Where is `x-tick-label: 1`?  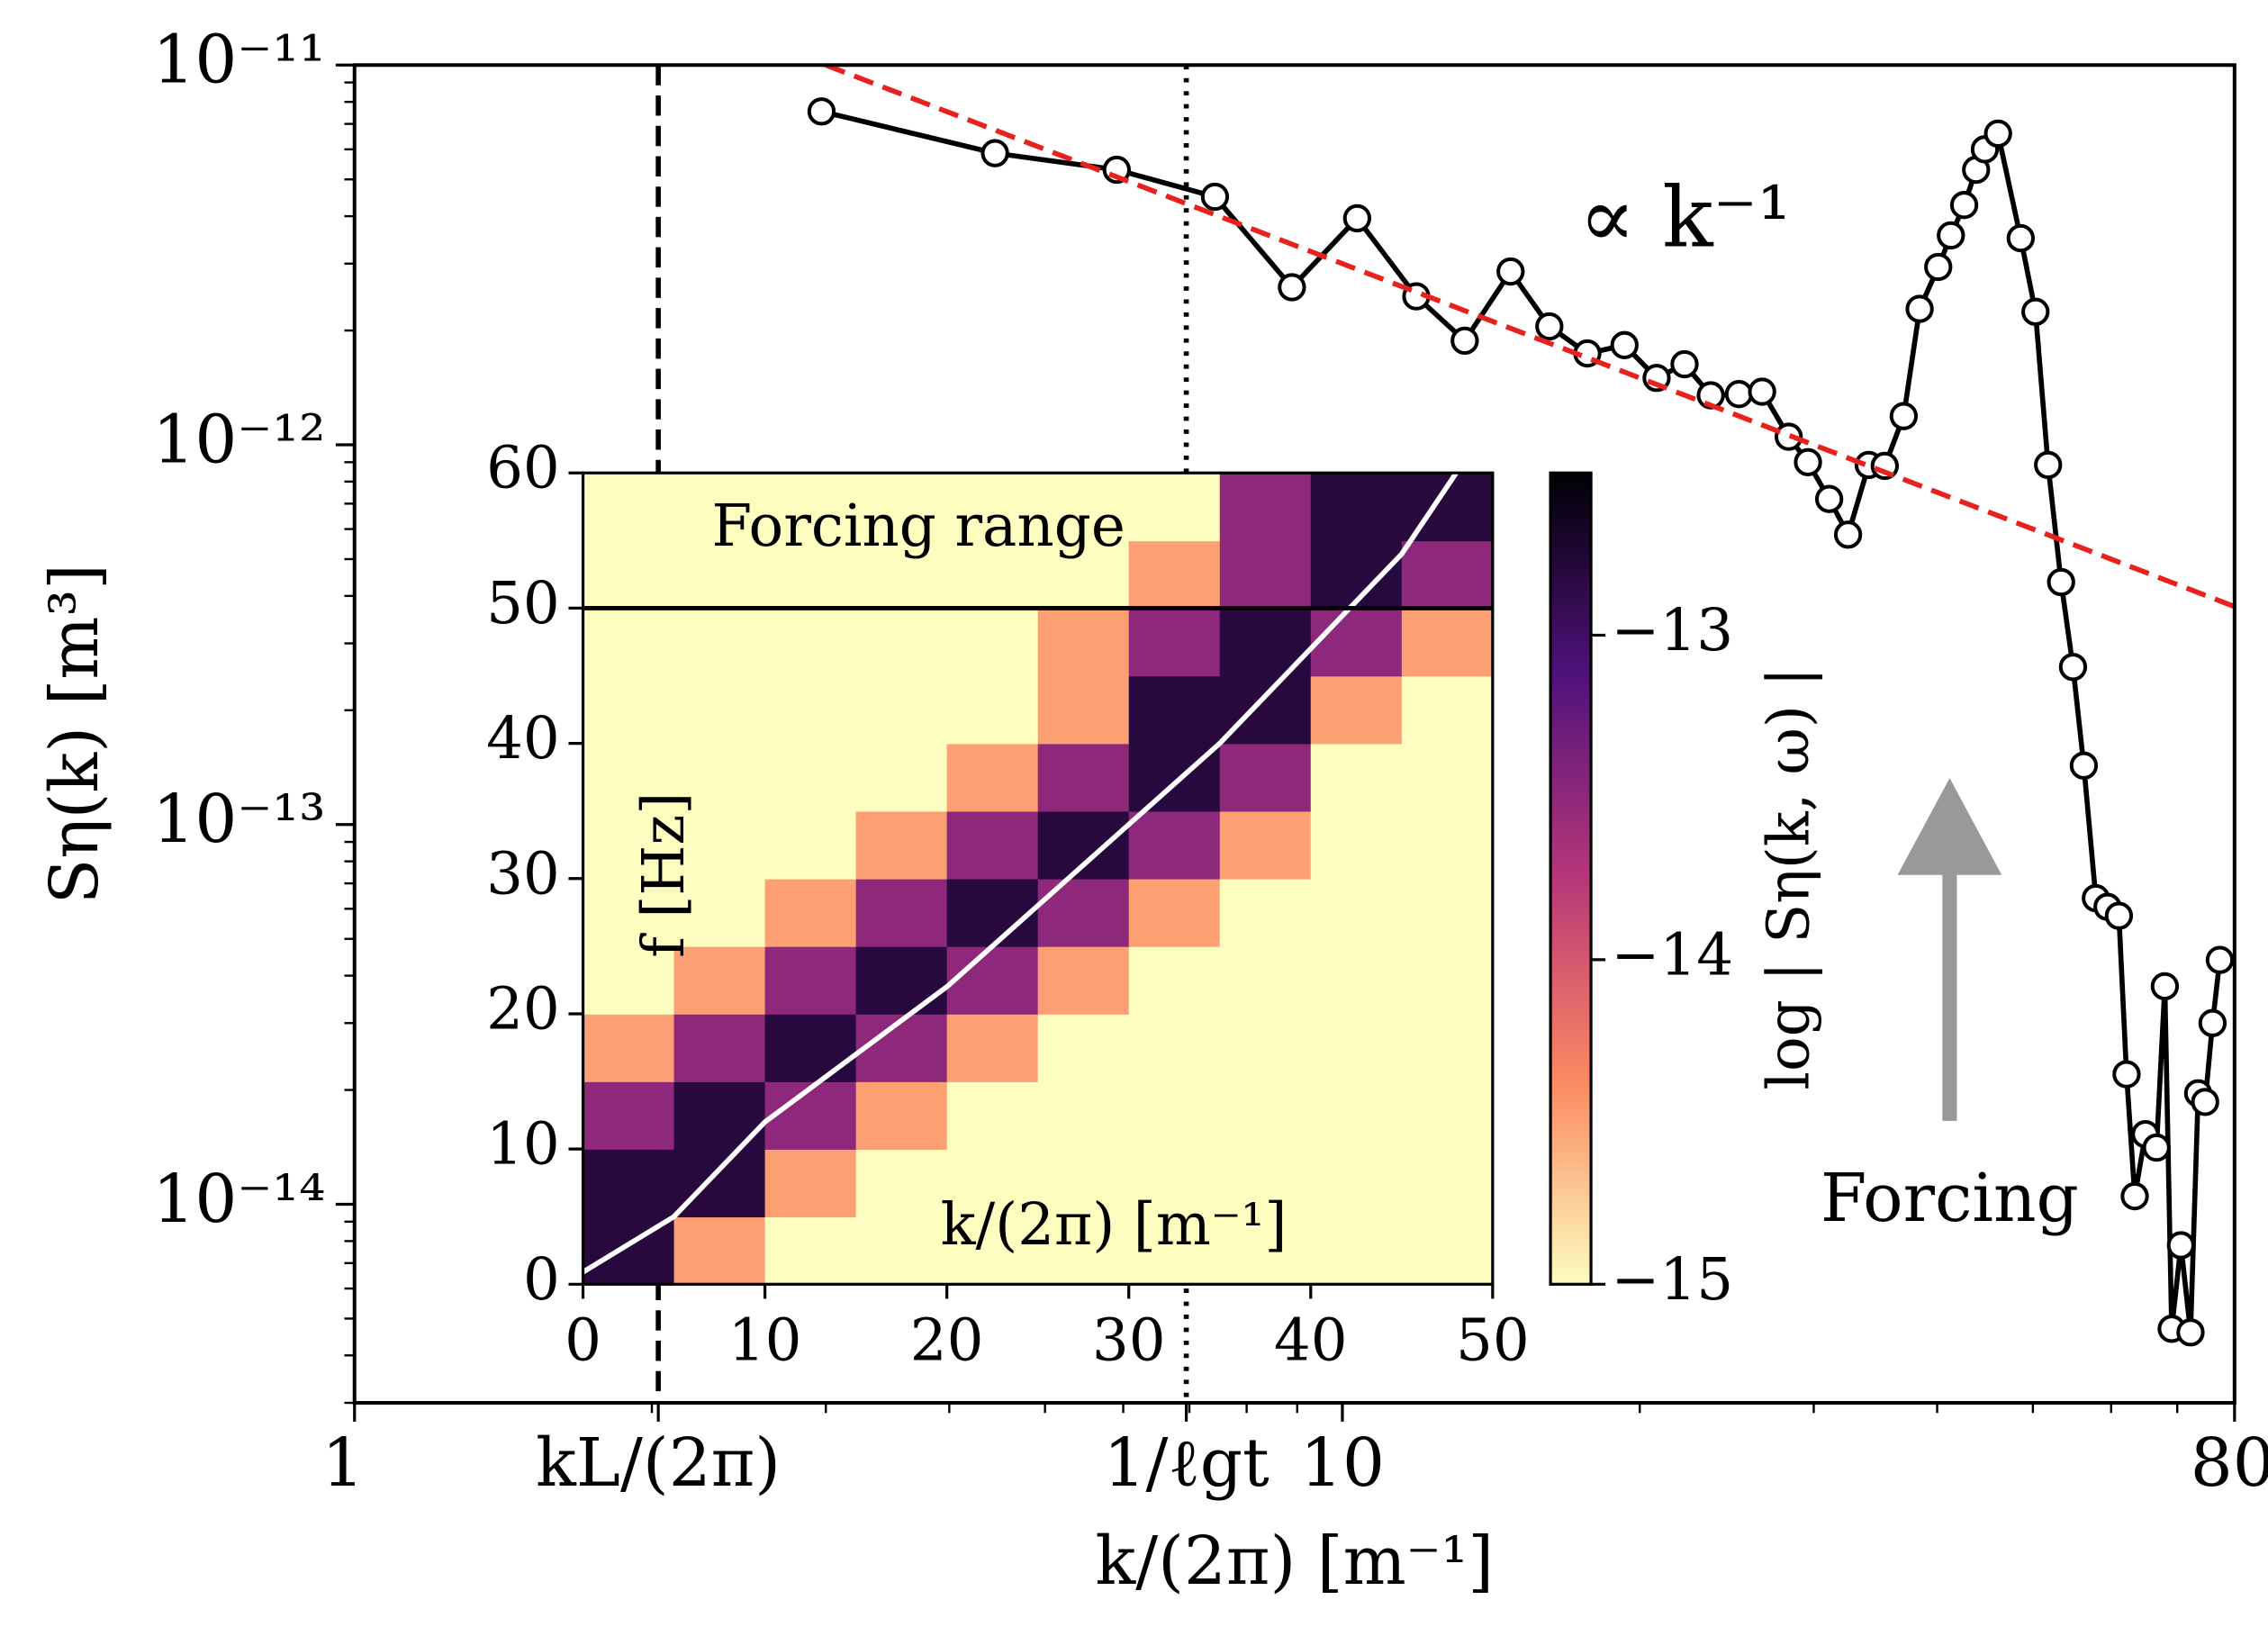 x-tick-label: 1 is located at coordinates (342, 1463).